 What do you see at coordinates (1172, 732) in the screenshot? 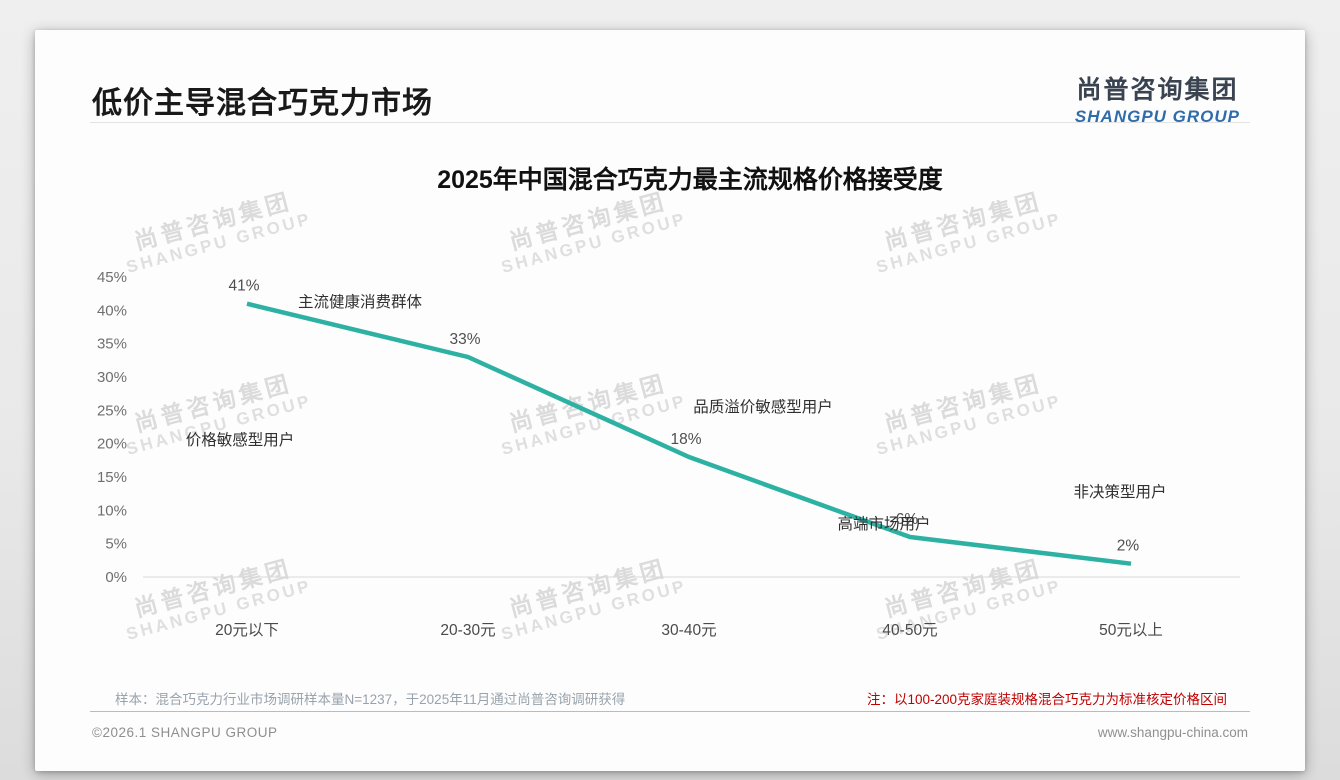
I see `website-text: www.shangpu-china.com` at bounding box center [1172, 732].